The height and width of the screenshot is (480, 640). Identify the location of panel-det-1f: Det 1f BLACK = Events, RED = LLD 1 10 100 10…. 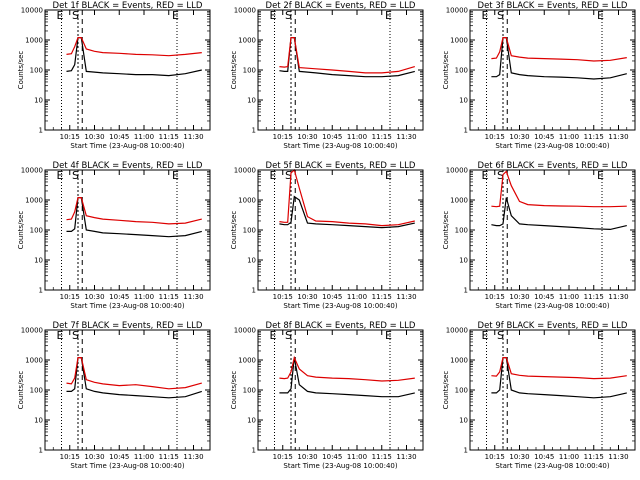
(114, 75).